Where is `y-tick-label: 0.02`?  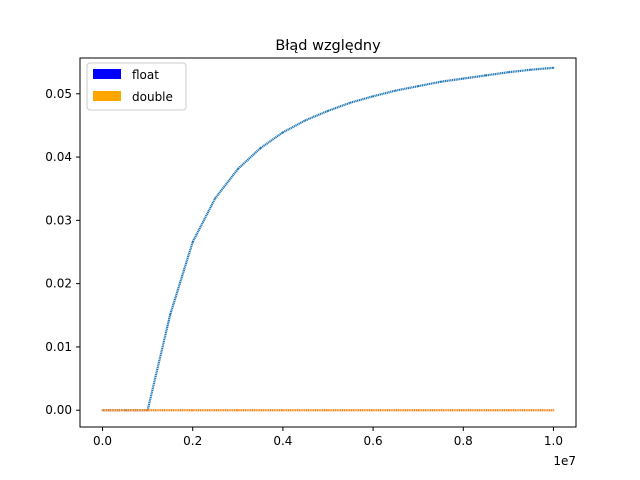
y-tick-label: 0.02 is located at coordinates (58, 284).